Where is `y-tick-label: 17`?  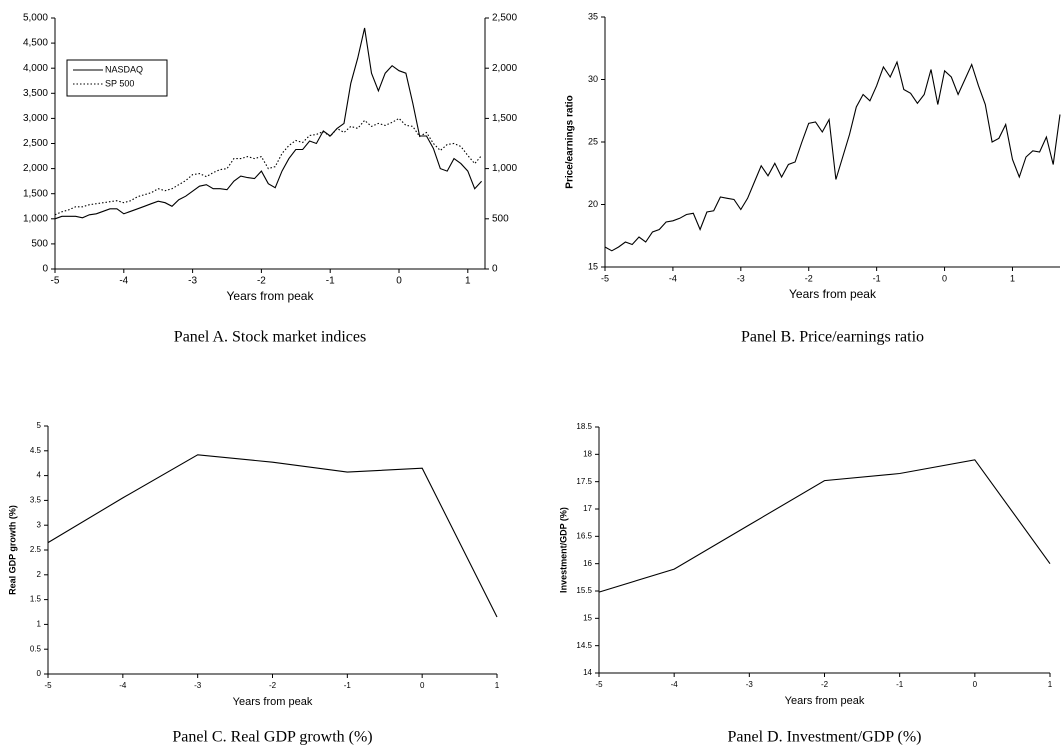
y-tick-label: 17 is located at coordinates (587, 508).